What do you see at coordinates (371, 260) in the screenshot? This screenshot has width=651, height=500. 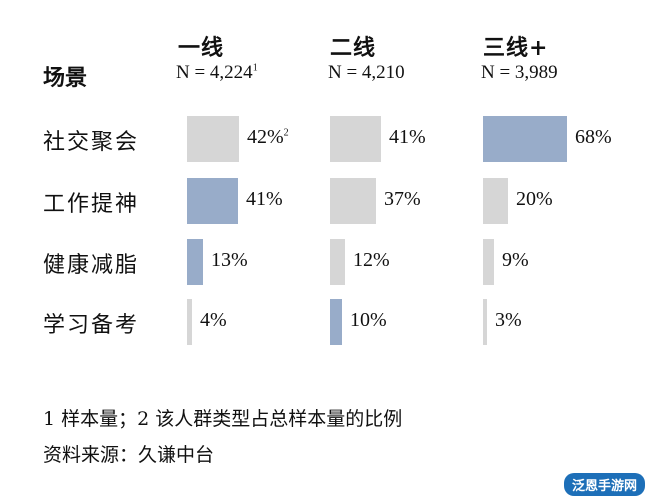 I see `value-label-2-3: 12%` at bounding box center [371, 260].